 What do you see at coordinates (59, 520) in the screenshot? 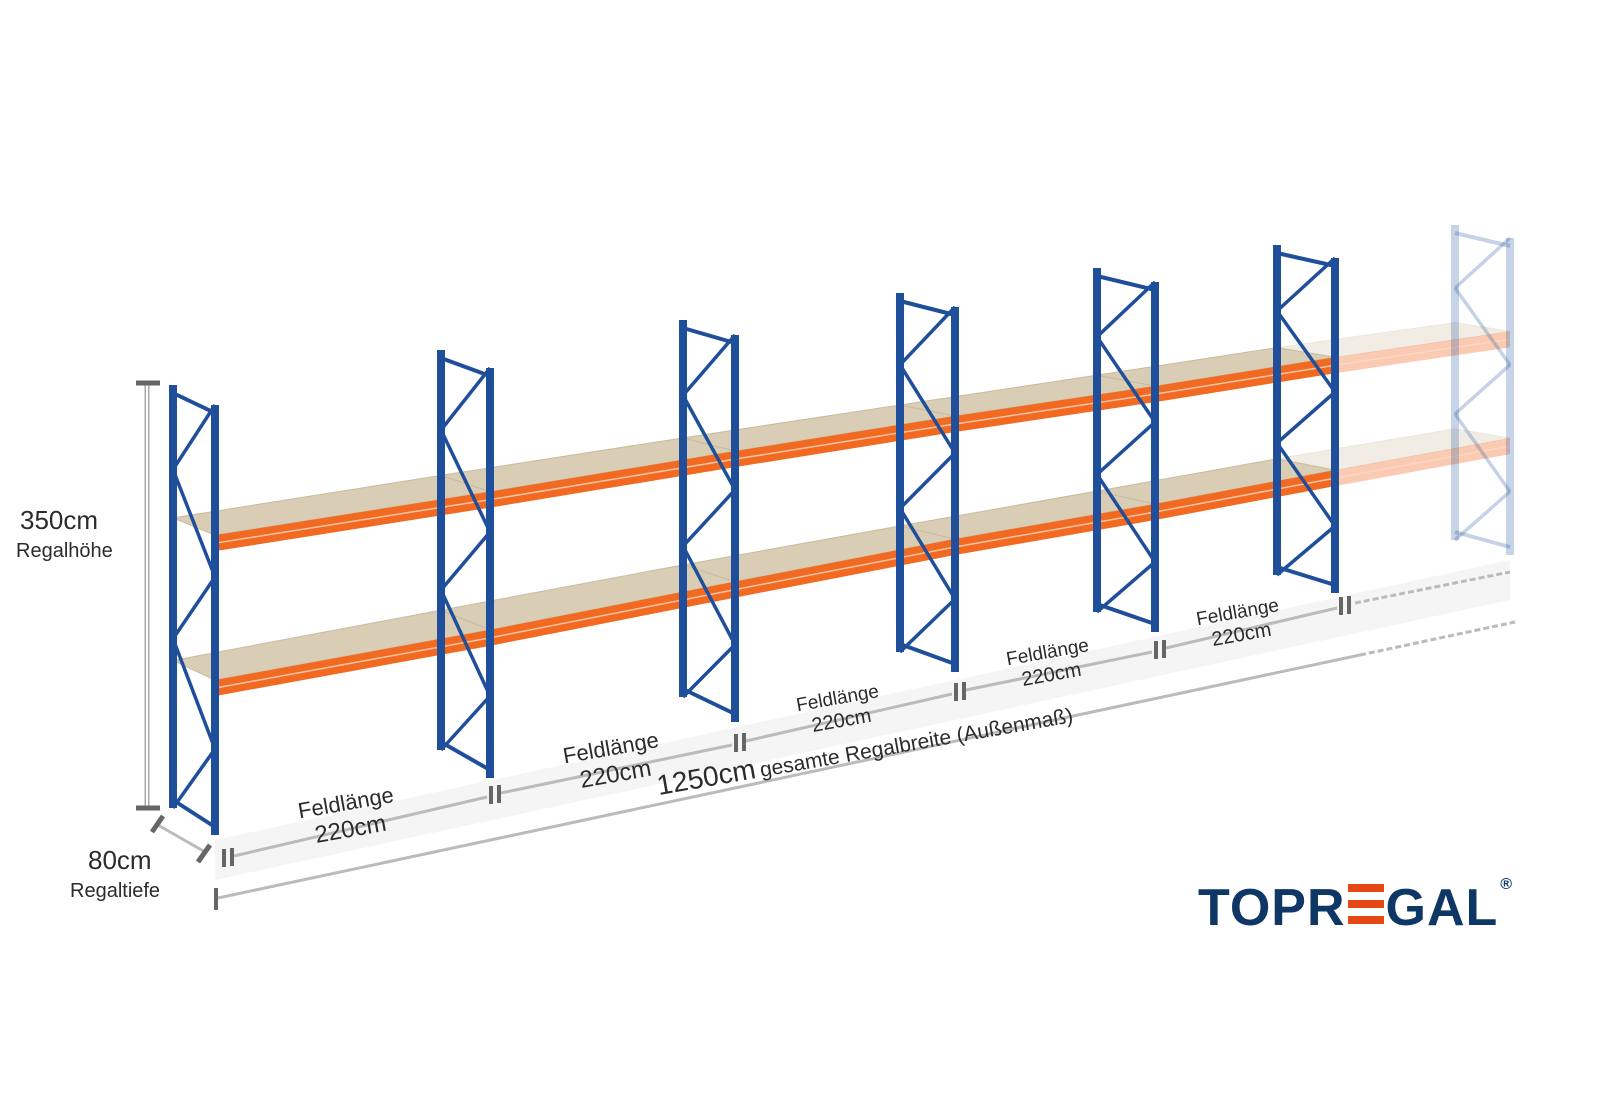
I see `height-value: 350cm` at bounding box center [59, 520].